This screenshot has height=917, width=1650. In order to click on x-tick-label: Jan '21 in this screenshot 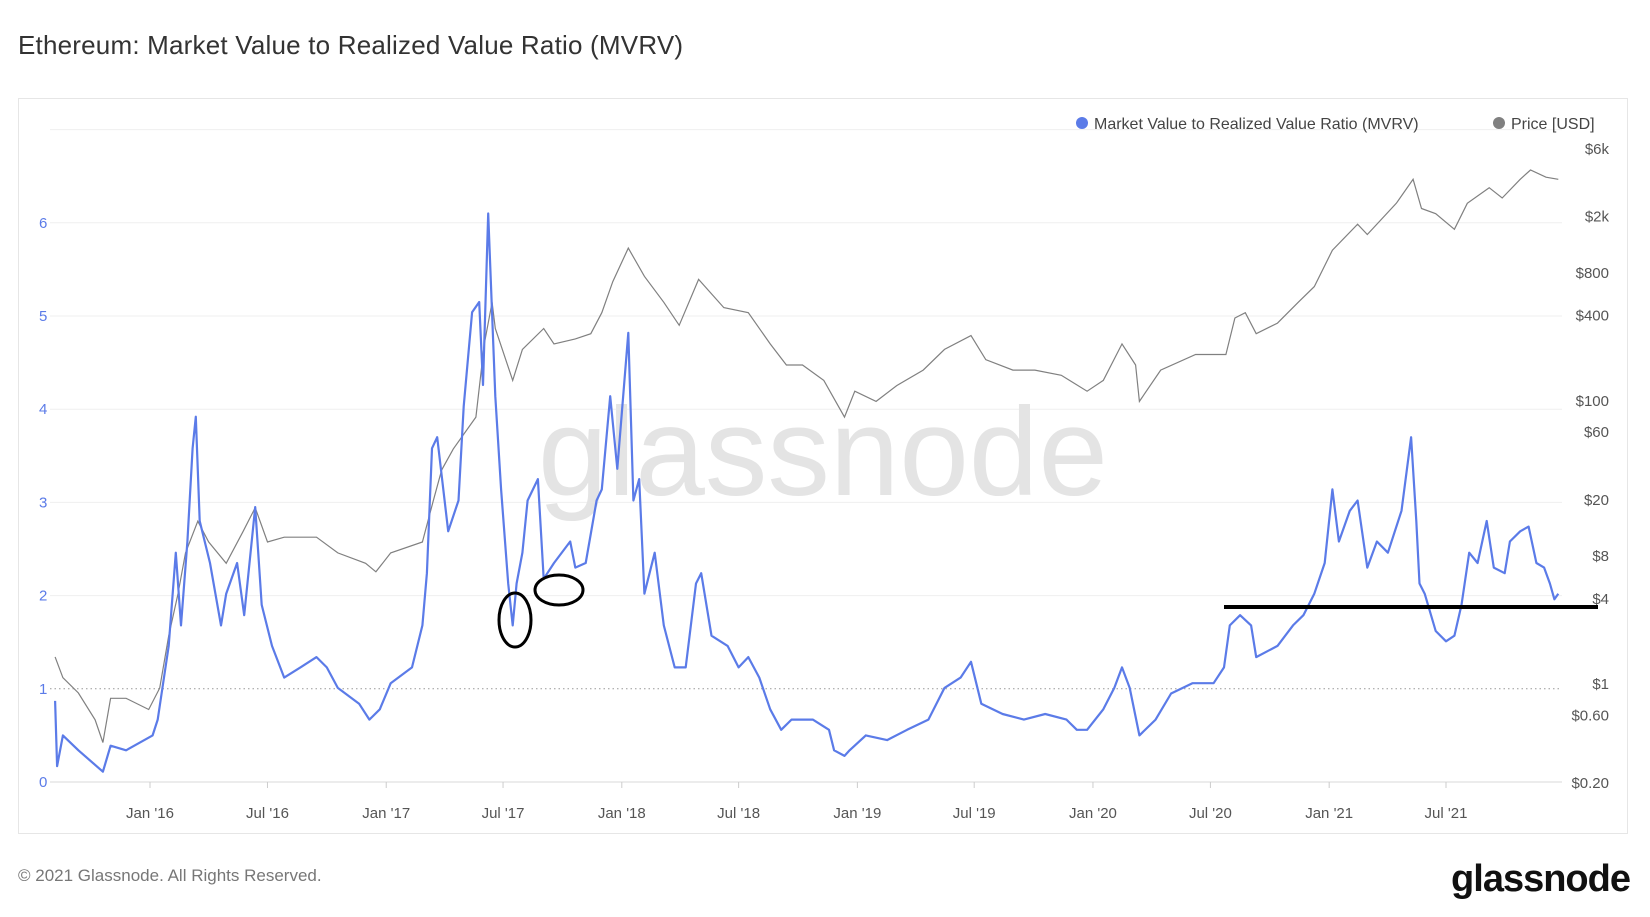, I will do `click(1329, 813)`.